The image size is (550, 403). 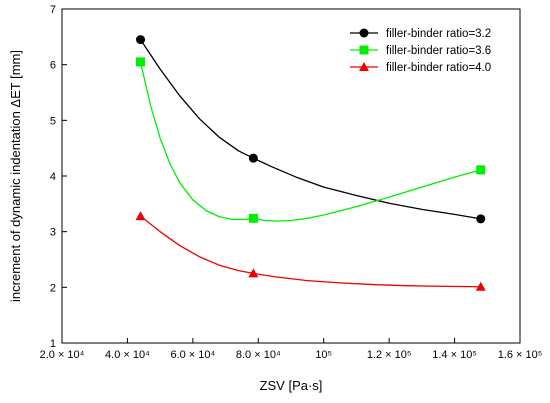 I want to click on y-tick-label: 6, so click(x=53, y=66).